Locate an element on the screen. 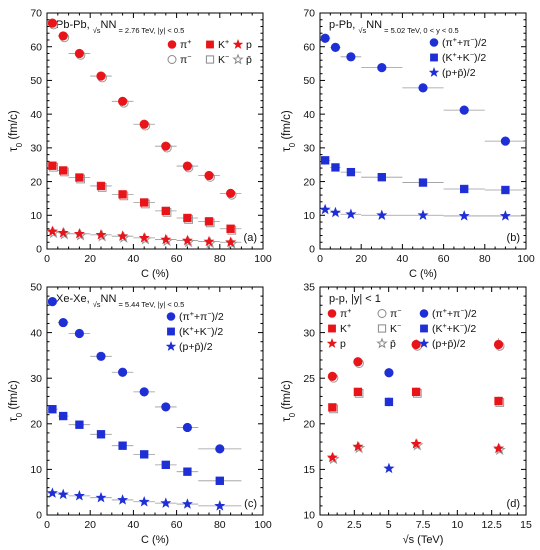  x-tick-label: 5 is located at coordinates (389, 525).